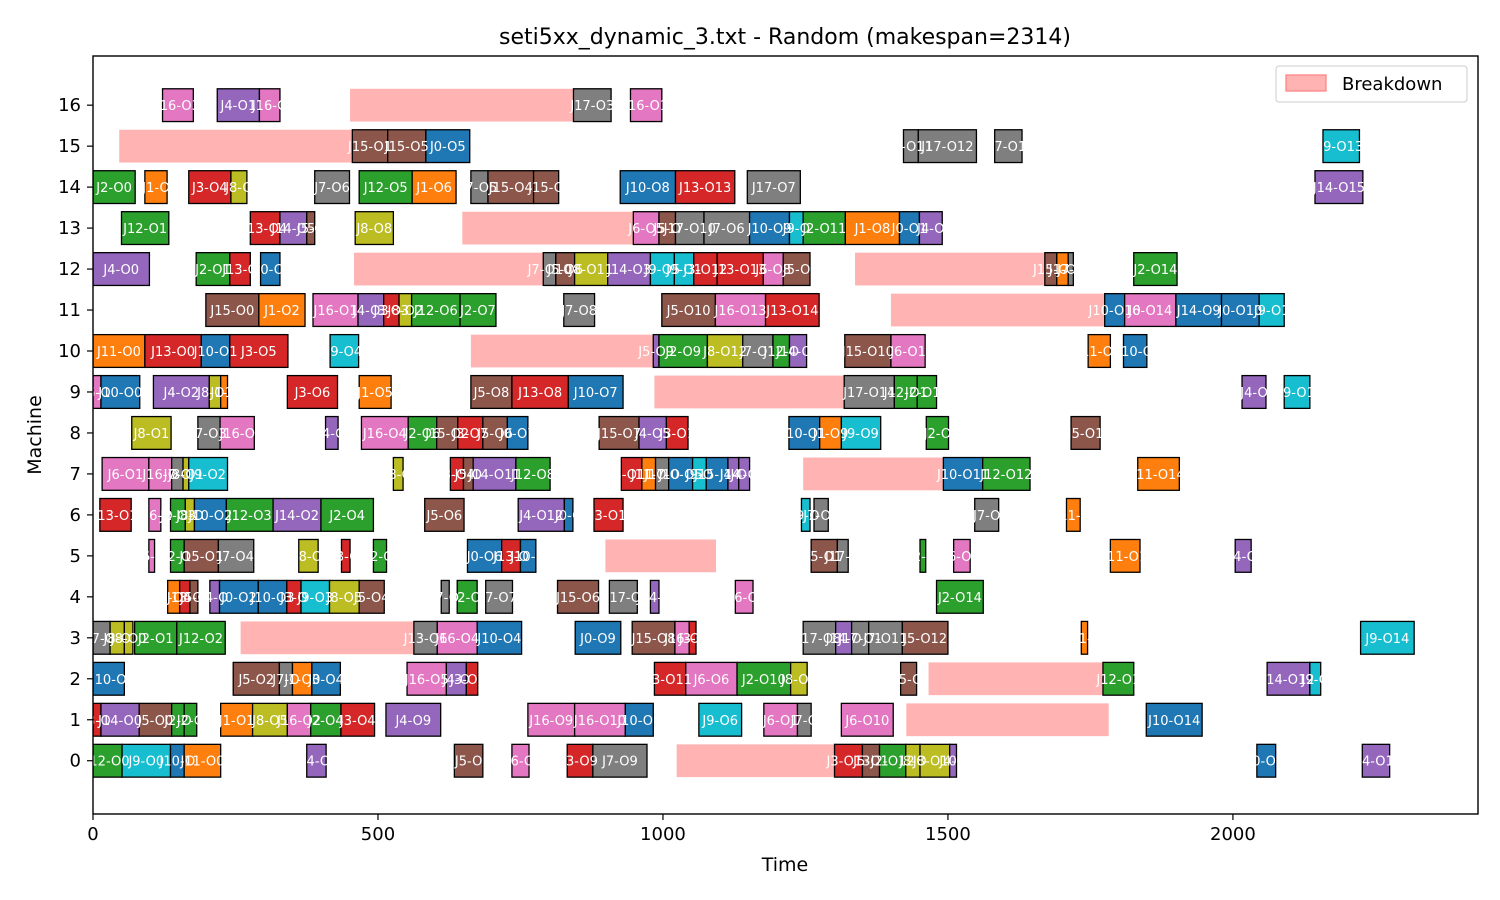 Image resolution: width=1500 pixels, height=900 pixels. What do you see at coordinates (1375, 762) in the screenshot?
I see `operation-label: J4-O1` at bounding box center [1375, 762].